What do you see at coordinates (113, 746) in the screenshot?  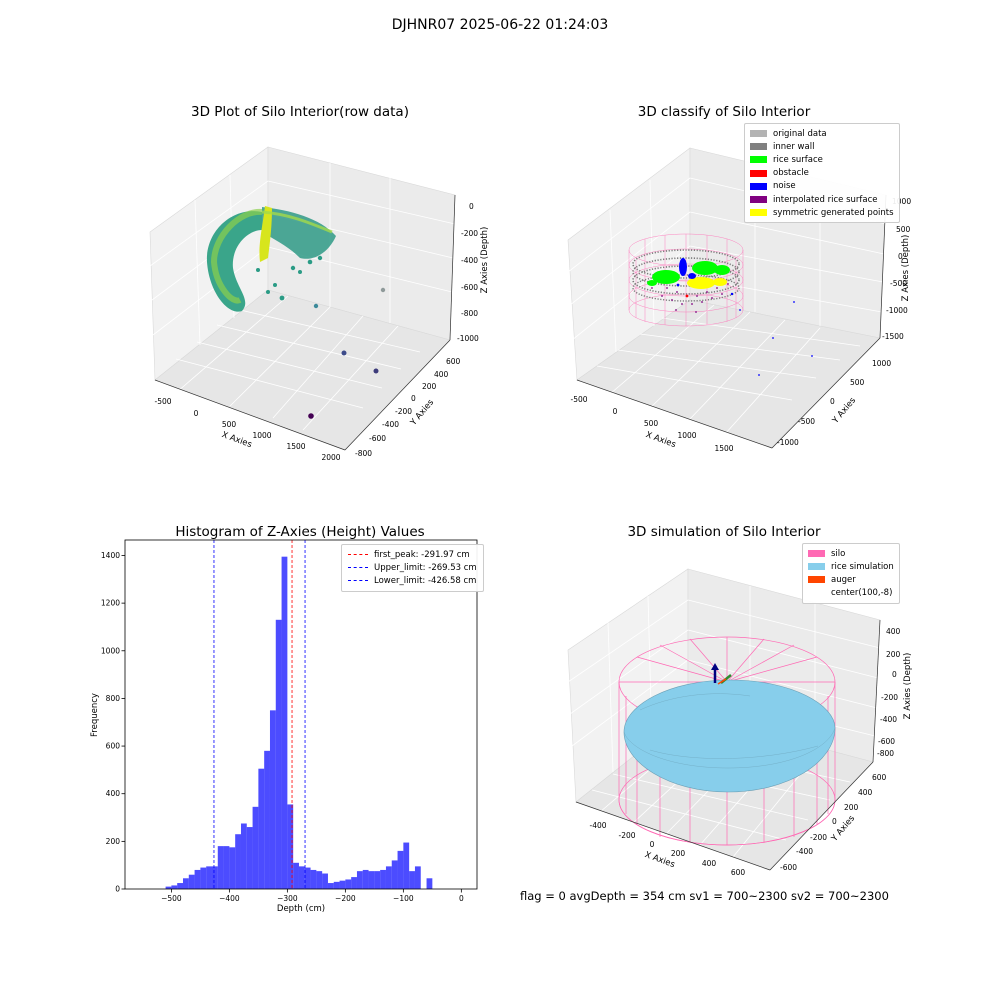 I see `histogram-ytick-label: 600` at bounding box center [113, 746].